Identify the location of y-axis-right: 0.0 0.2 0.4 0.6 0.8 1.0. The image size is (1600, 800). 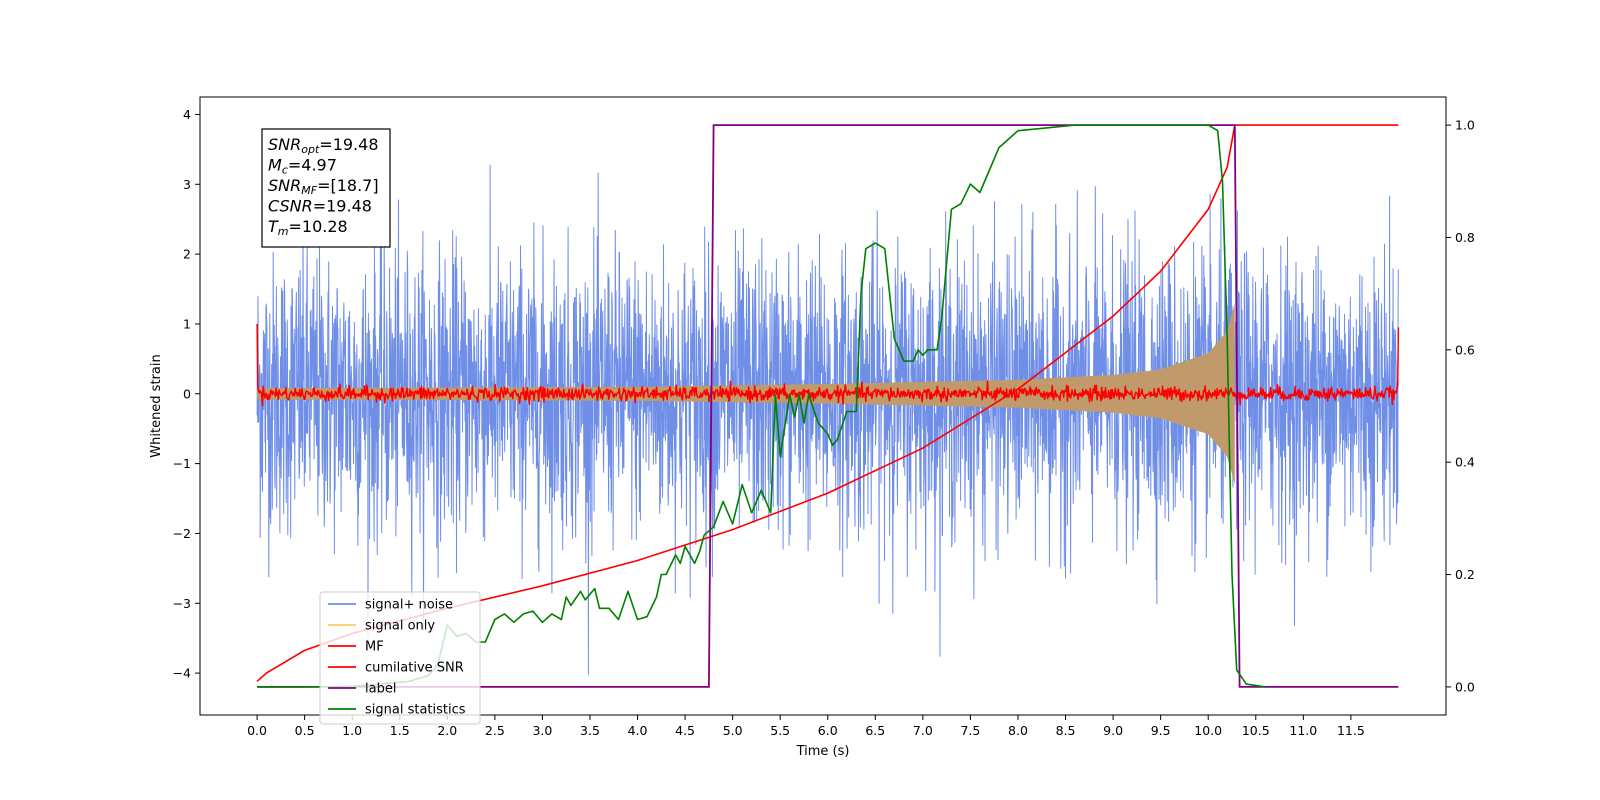
(1460, 406).